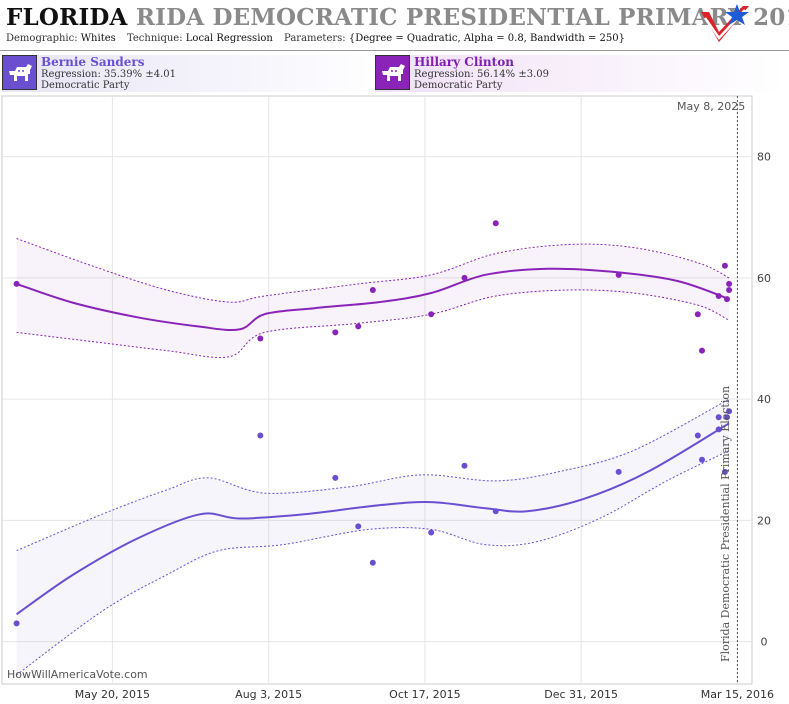  Describe the element at coordinates (764, 642) in the screenshot. I see `y-tick-label: 0` at that location.